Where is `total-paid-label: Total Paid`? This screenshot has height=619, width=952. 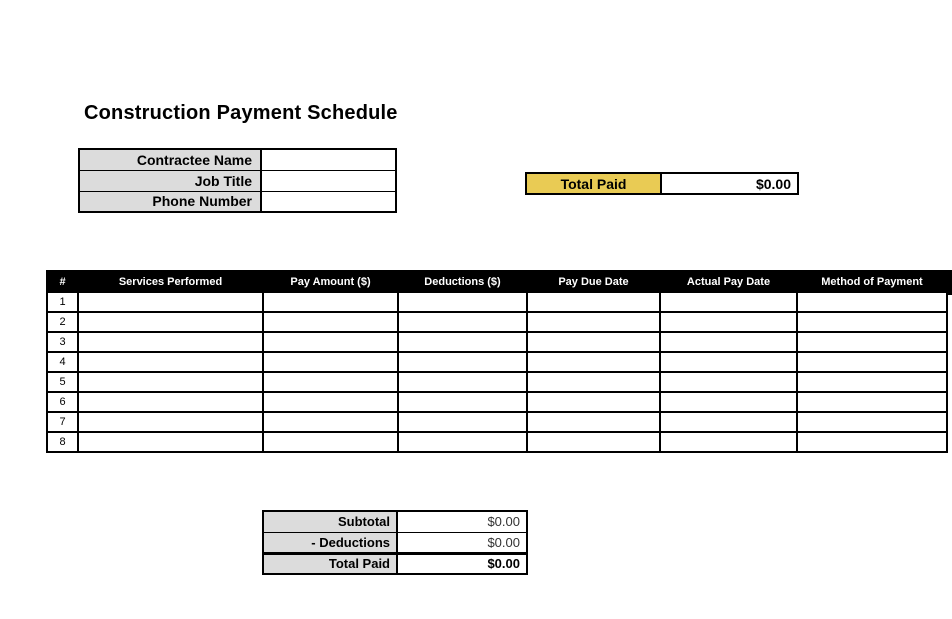
total-paid-label: Total Paid is located at coordinates (594, 183).